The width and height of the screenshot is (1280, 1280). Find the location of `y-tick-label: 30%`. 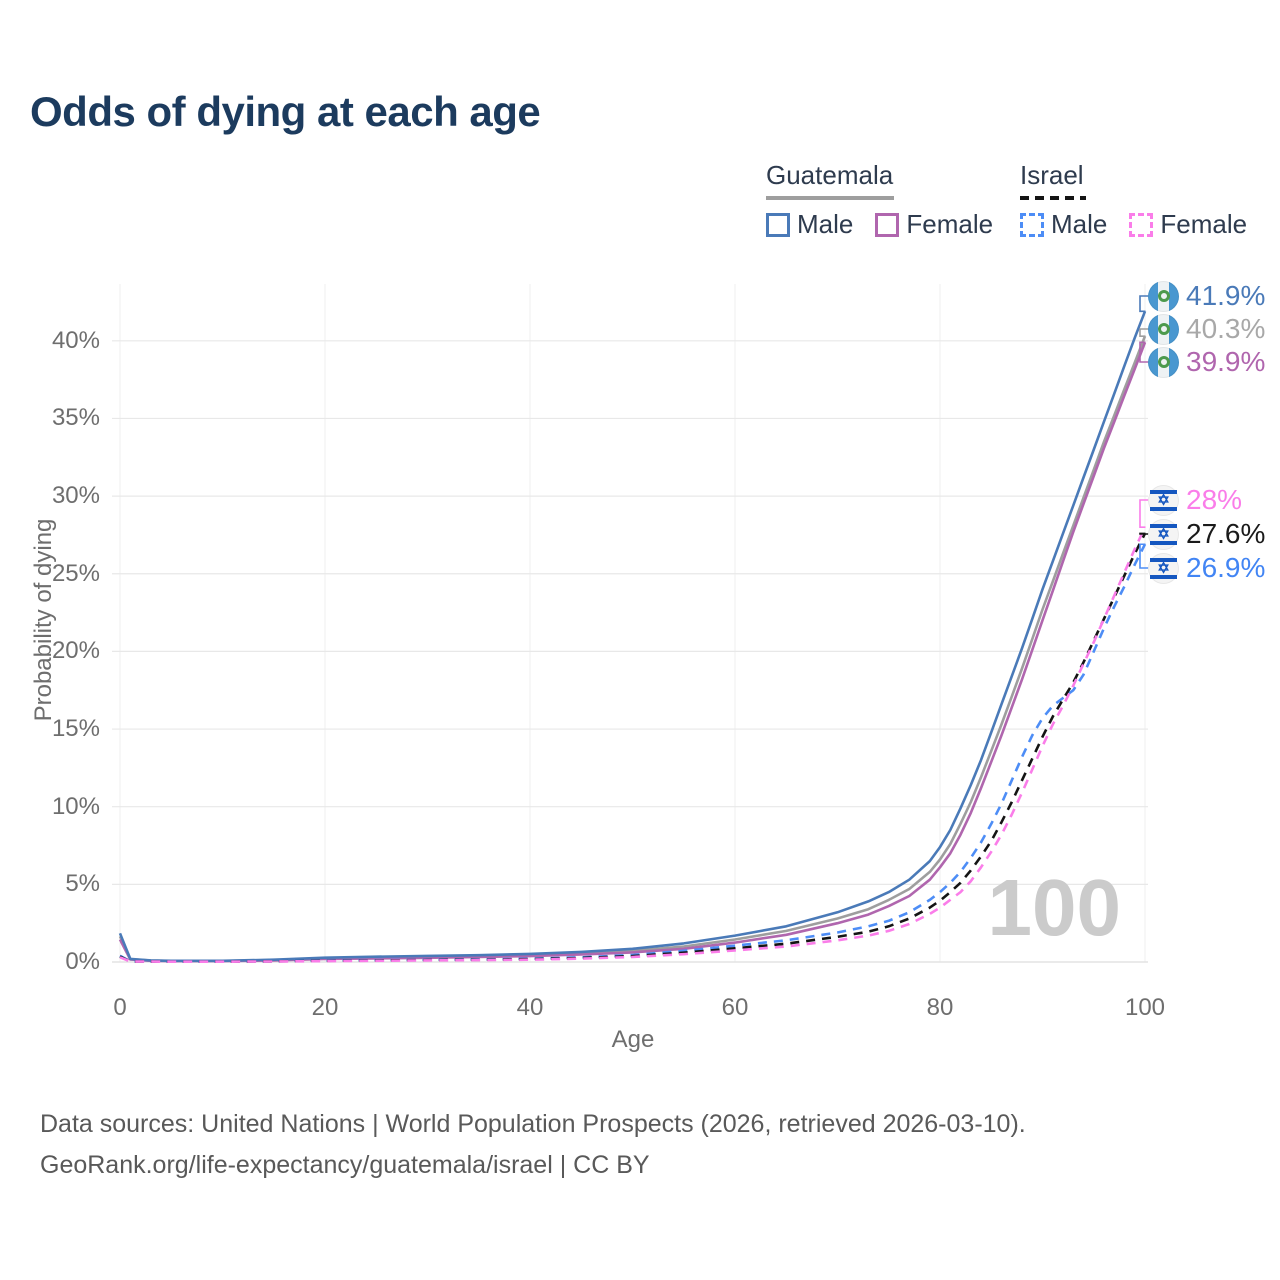

y-tick-label: 30% is located at coordinates (75, 496).